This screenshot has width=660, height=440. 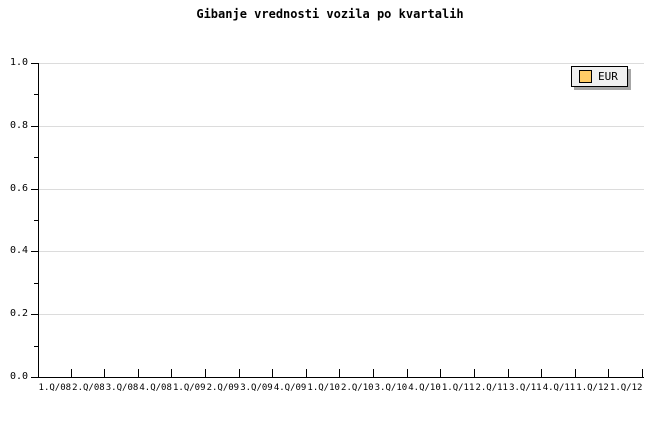 I want to click on x-tick-label: 2.Q/08, so click(x=88, y=388).